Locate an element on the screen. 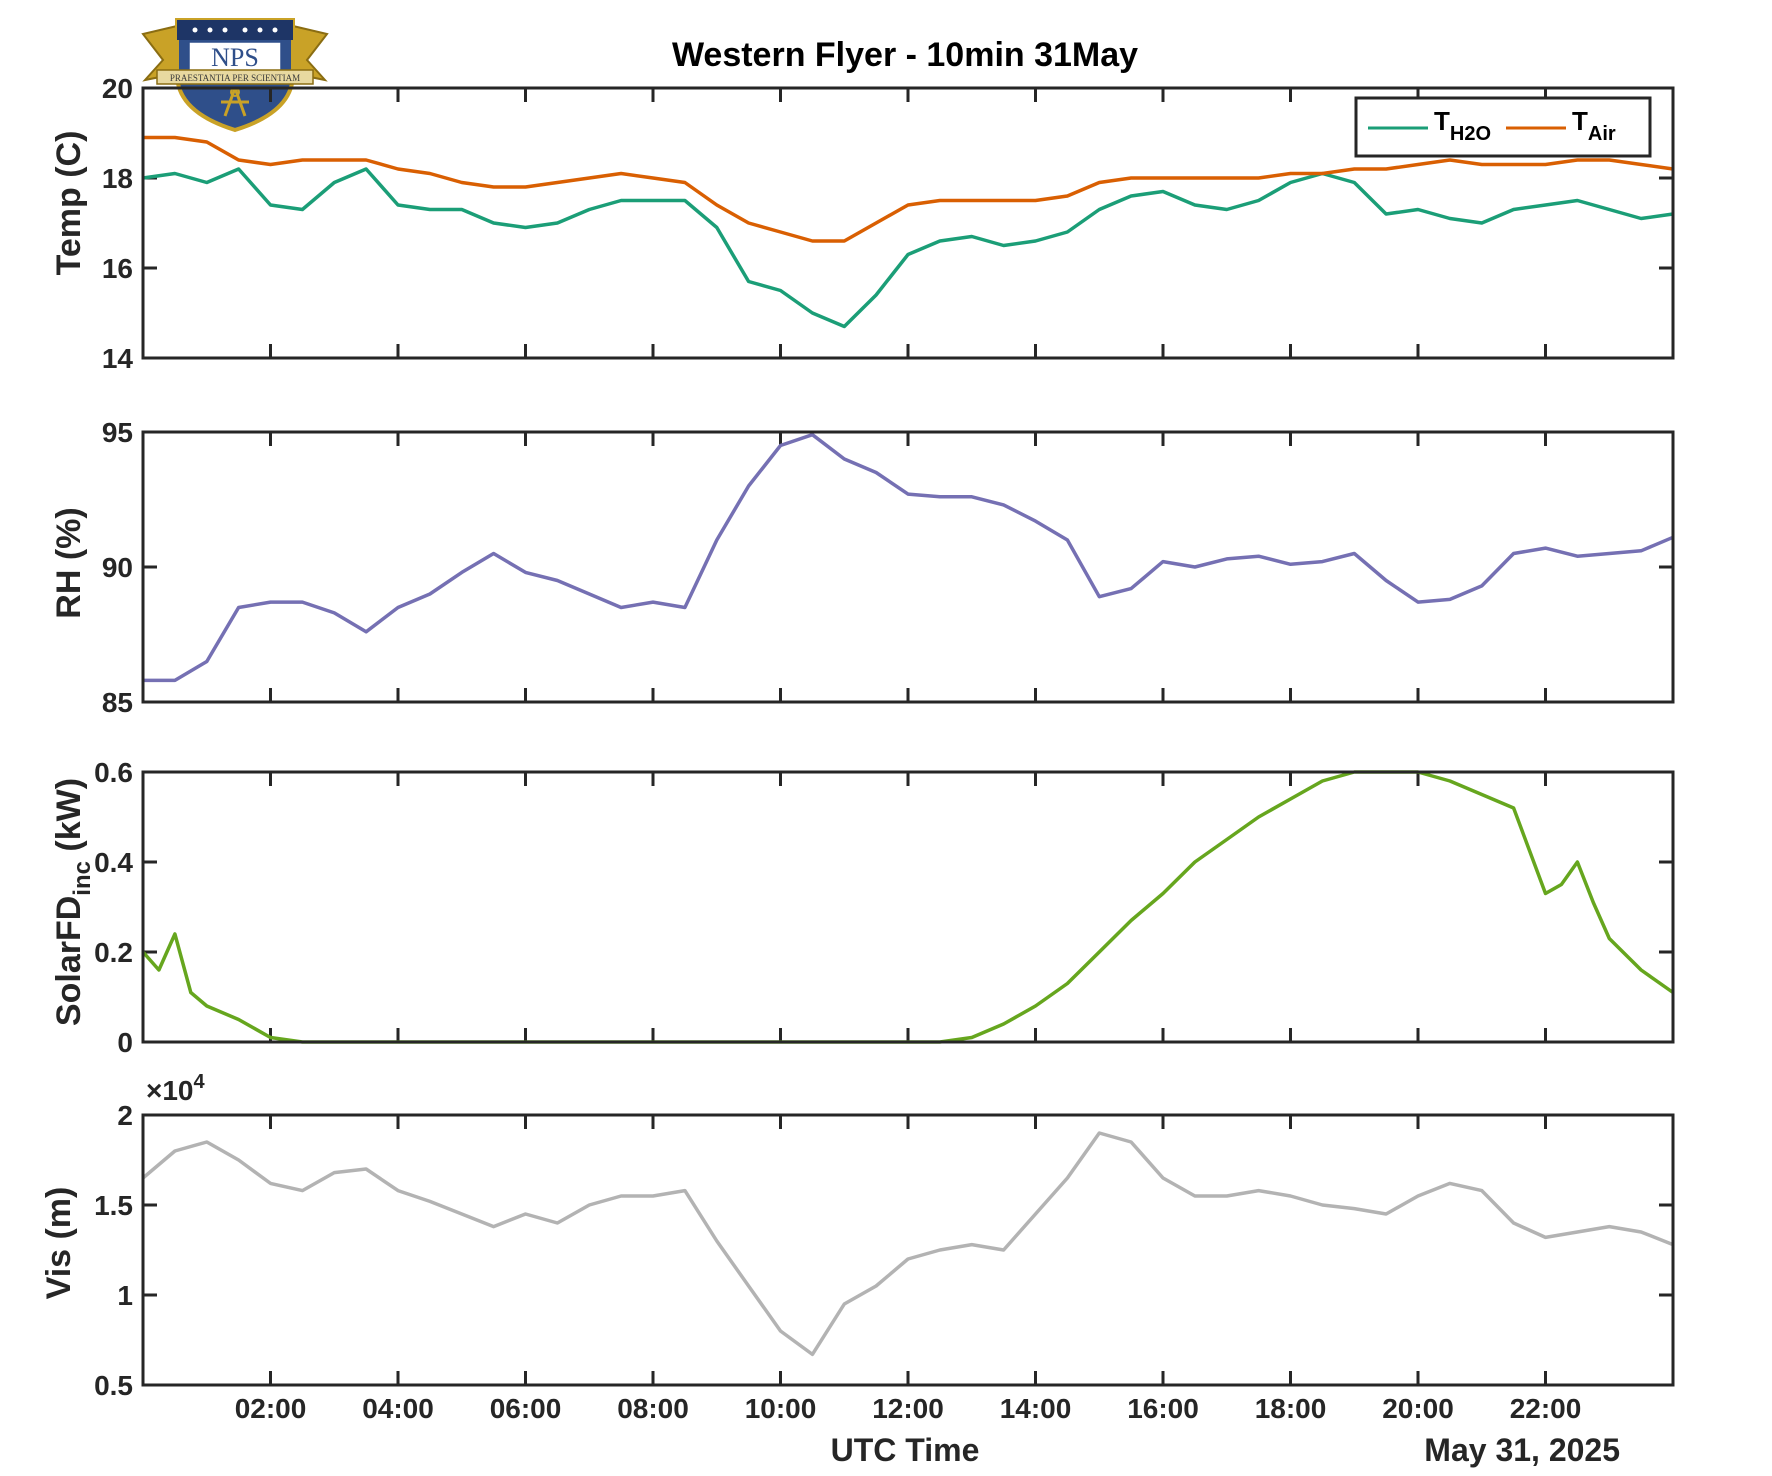  logo-anchor-icon is located at coordinates (235, 102).